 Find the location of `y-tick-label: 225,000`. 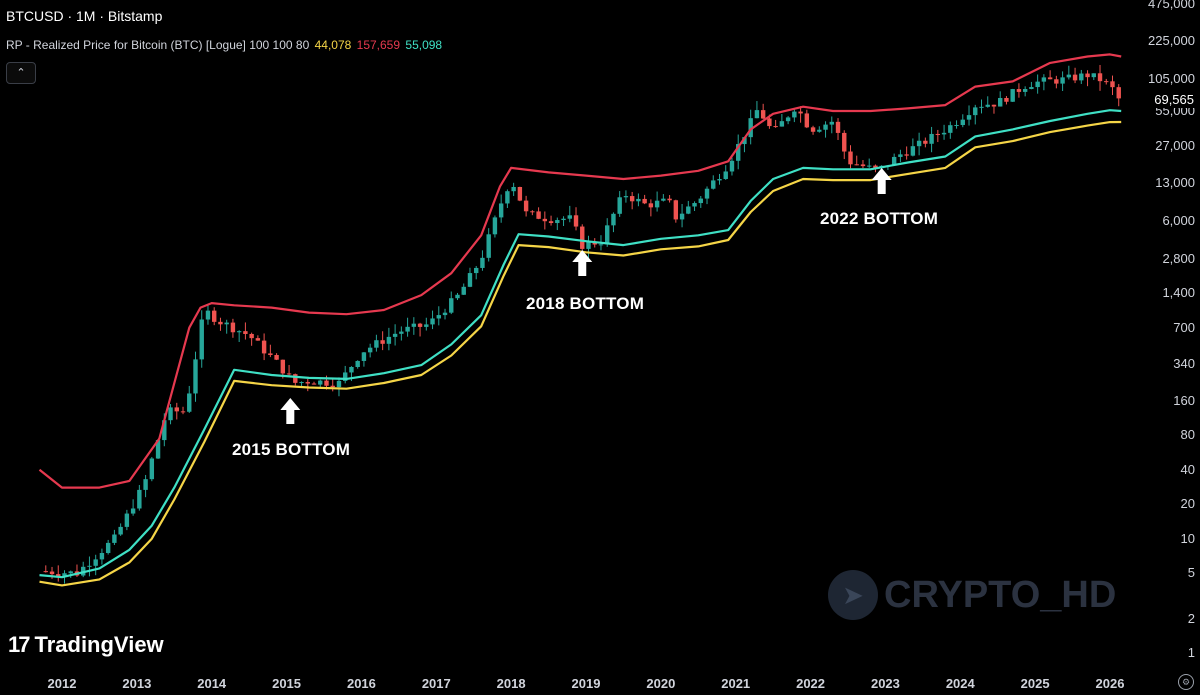

y-tick-label: 225,000 is located at coordinates (1171, 41).